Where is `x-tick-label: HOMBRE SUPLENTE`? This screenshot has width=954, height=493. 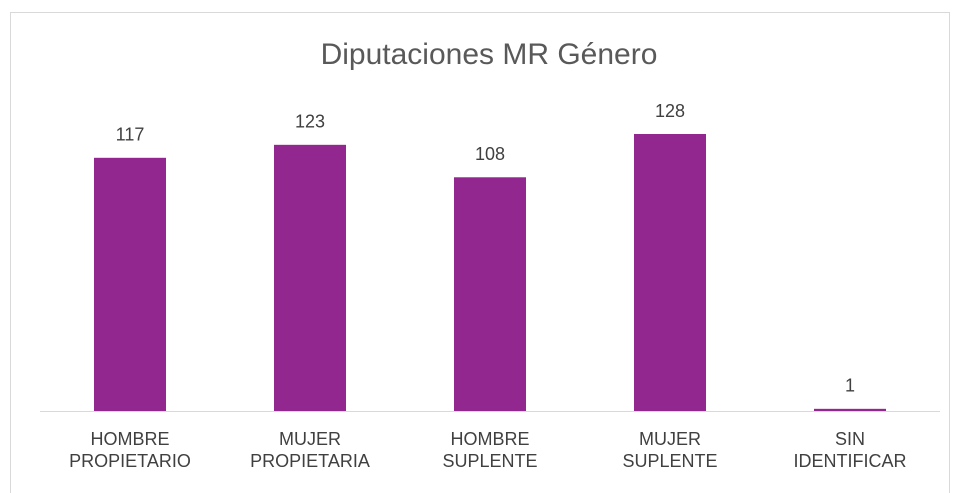 x-tick-label: HOMBRE SUPLENTE is located at coordinates (490, 450).